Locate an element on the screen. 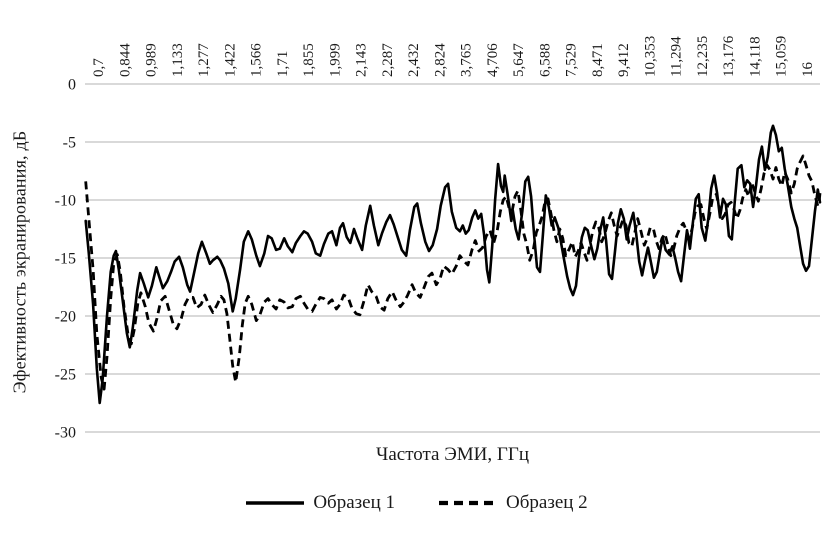 Image resolution: width=834 pixels, height=533 pixels. x-tick-label: 1,566 is located at coordinates (257, 60).